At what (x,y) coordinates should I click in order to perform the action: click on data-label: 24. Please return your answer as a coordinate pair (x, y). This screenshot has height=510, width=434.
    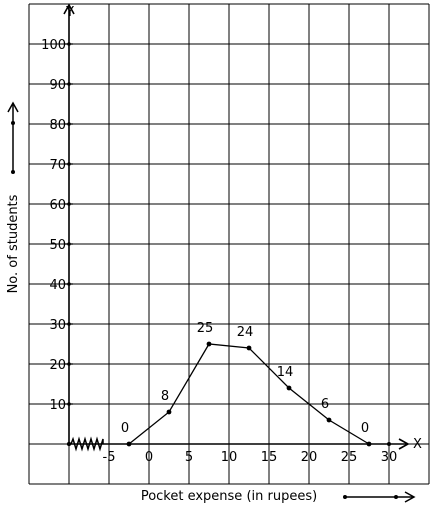
    Looking at the image, I should click on (245, 332).